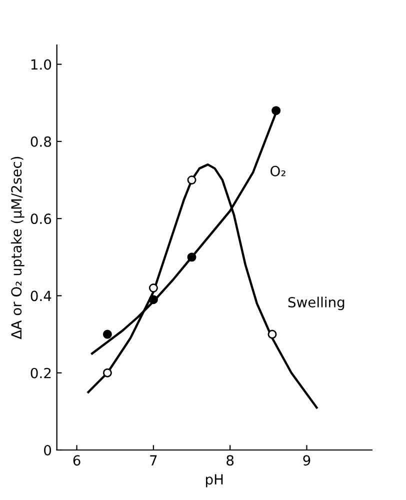 The width and height of the screenshot is (406, 500). I want to click on x-axis-title: pH, so click(214, 481).